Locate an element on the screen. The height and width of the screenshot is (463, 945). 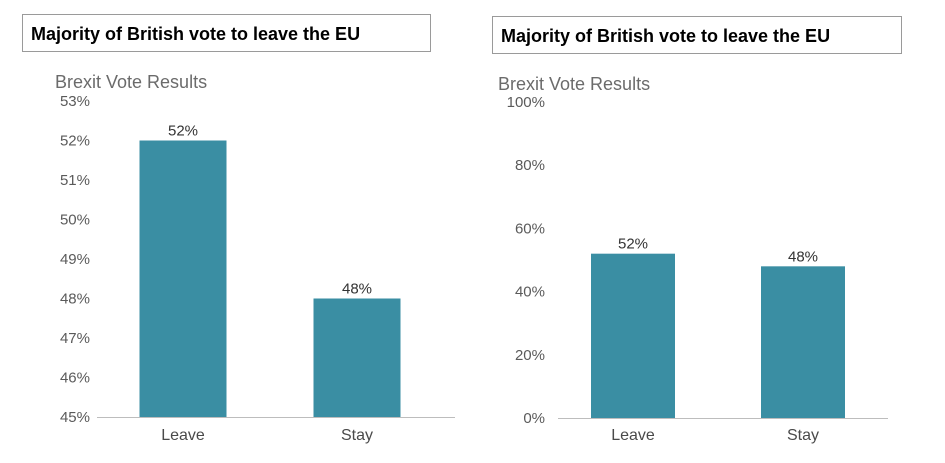
left-data-label: 48% is located at coordinates (357, 289).